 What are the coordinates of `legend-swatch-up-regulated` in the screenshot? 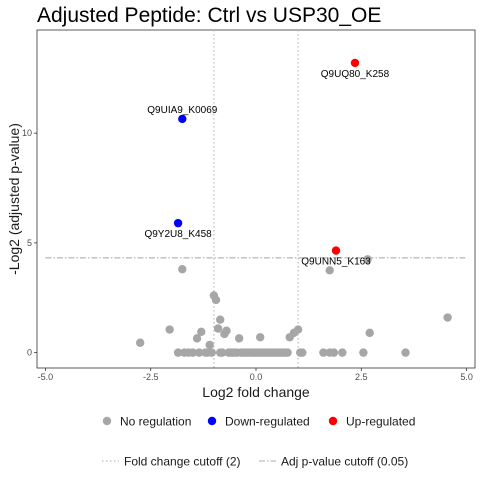 It's located at (333, 421).